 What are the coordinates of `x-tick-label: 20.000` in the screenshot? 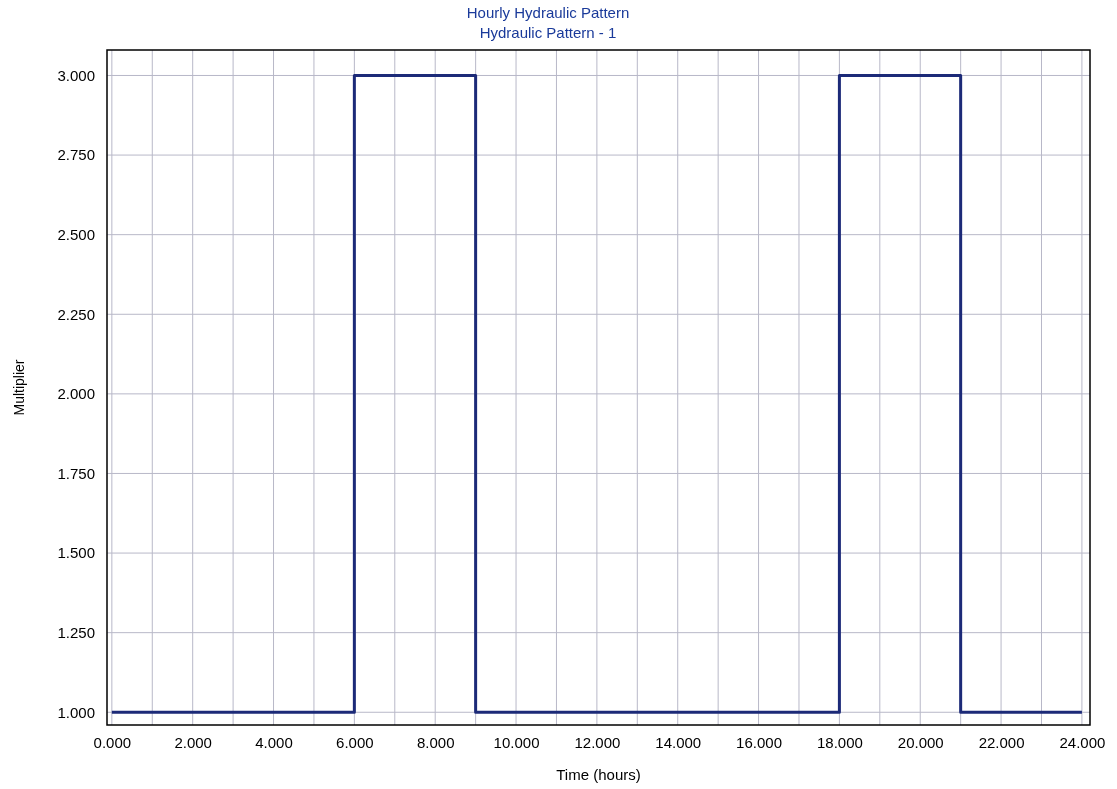 It's located at (920, 742).